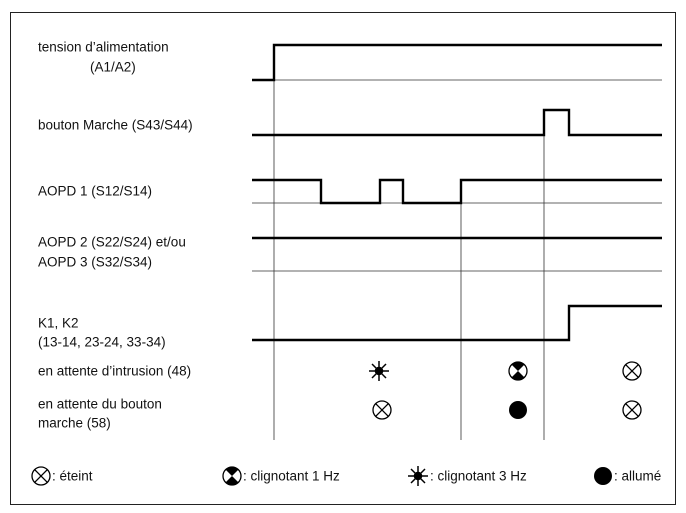  I want to click on state-label: en attente du bouton, so click(100, 404).